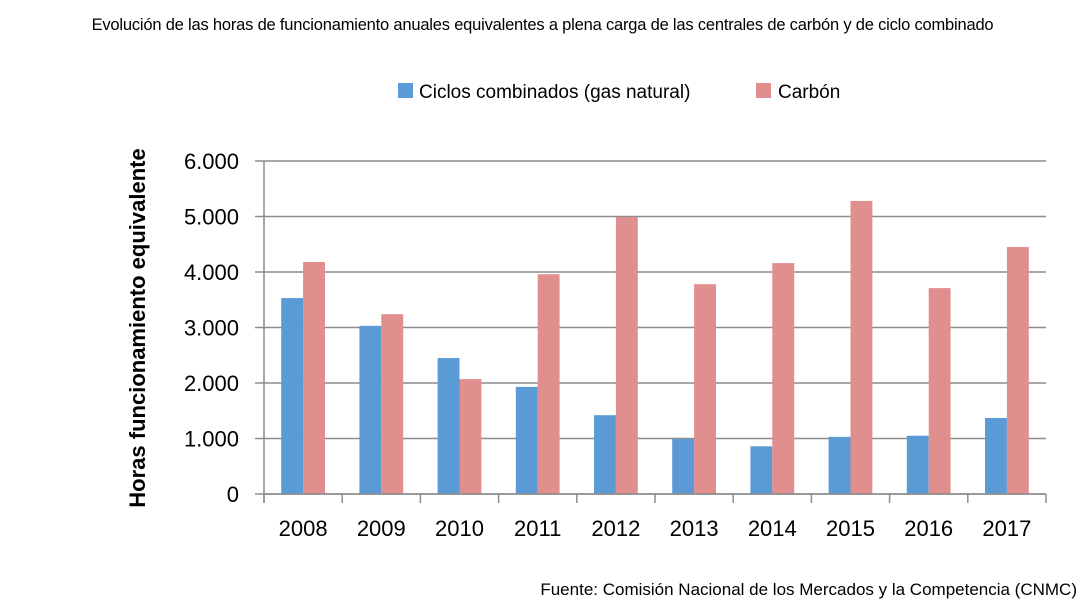 This screenshot has width=1085, height=609. I want to click on y-tick-label: 1.000, so click(211, 439).